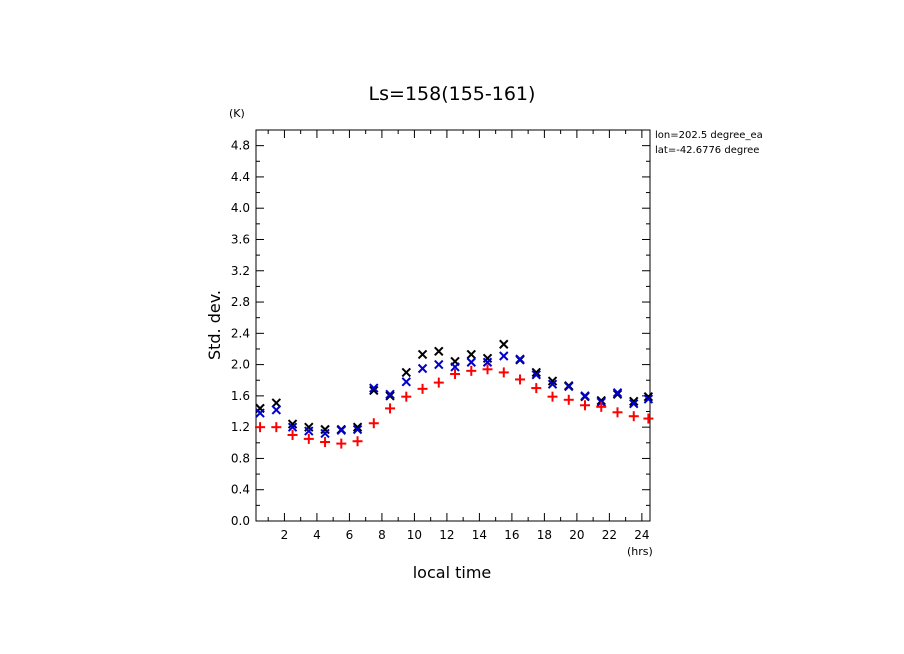 The height and width of the screenshot is (654, 904). Describe the element at coordinates (240, 521) in the screenshot. I see `y-tick-label: 0.0` at that location.